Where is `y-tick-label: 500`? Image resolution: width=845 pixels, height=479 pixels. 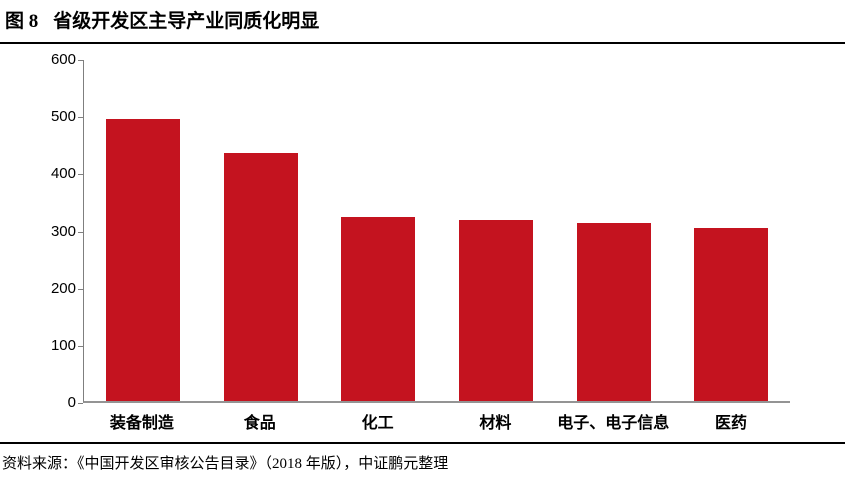 y-tick-label: 500 is located at coordinates (63, 117).